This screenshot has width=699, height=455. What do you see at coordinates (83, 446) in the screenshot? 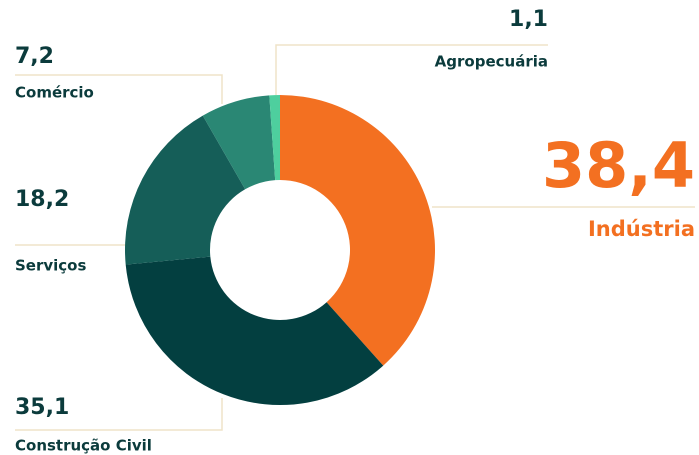
I see `category-label: Construção Civil` at bounding box center [83, 446].